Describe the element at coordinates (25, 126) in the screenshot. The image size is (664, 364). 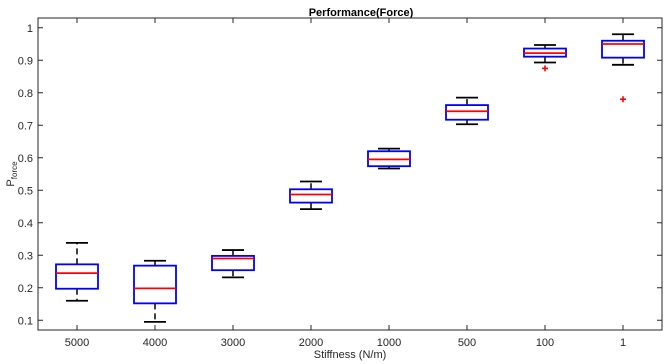
I see `y-tick-label: 0.7` at that location.